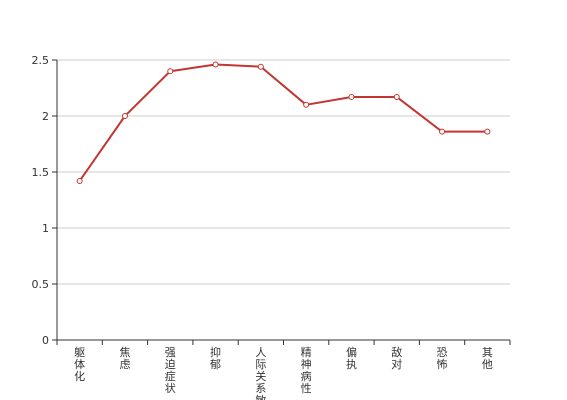  I want to click on x-category-label: 焦虑, so click(124, 358).